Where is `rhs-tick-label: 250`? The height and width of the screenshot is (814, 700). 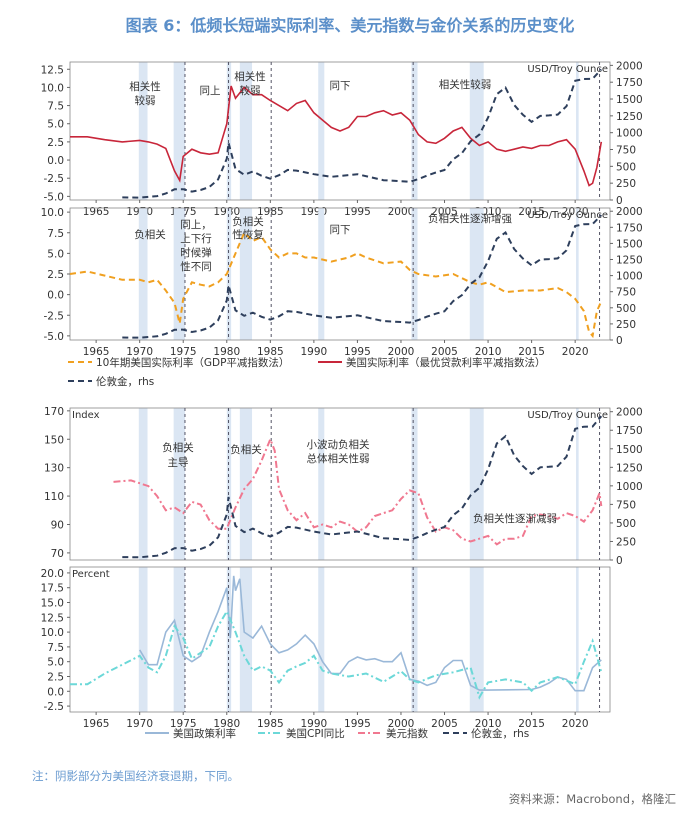
rhs-tick-label: 250 is located at coordinates (626, 325).